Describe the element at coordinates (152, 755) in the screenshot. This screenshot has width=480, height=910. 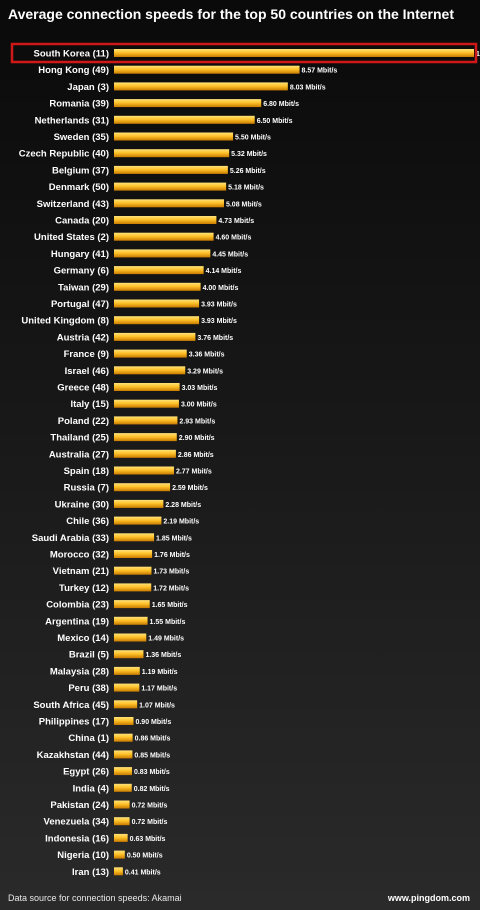
I see `value-label: 0.85 Mbit/s` at that location.